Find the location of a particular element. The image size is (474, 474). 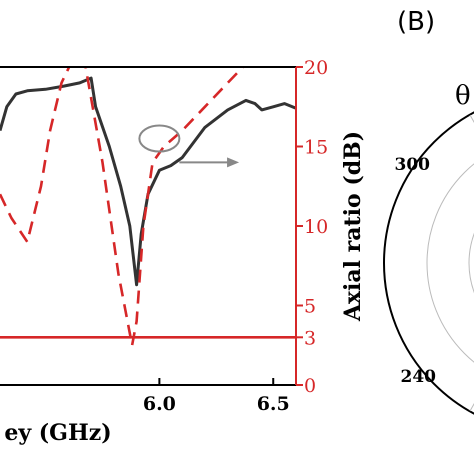

y2-tick-label: 3 is located at coordinates (310, 338).